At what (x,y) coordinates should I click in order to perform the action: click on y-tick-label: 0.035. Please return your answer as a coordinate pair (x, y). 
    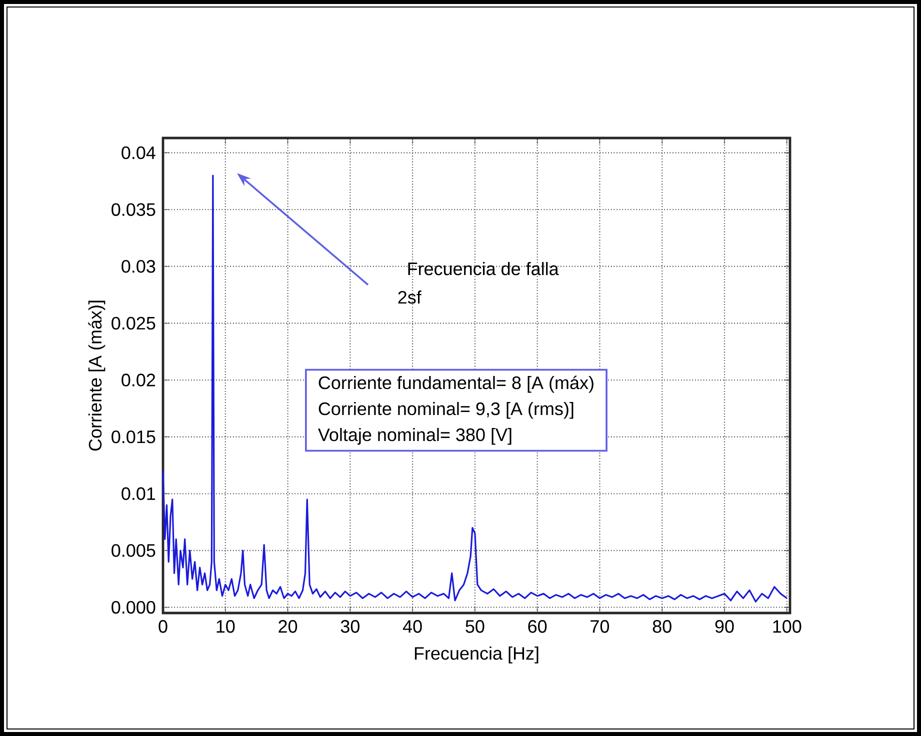
    Looking at the image, I should click on (134, 209).